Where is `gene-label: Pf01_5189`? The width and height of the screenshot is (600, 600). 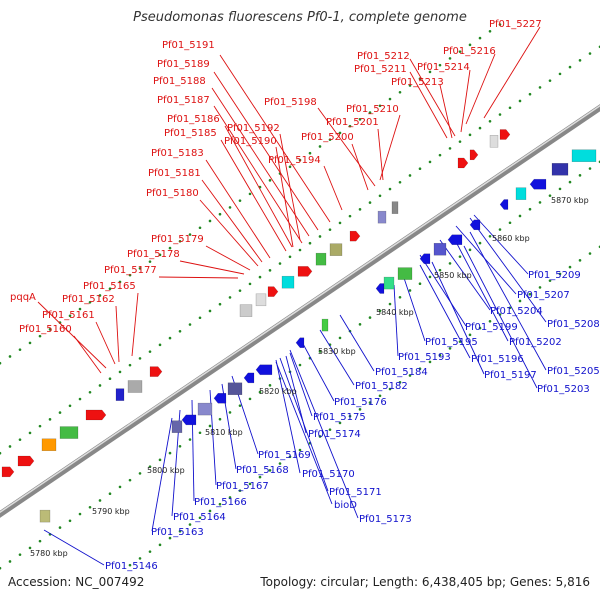 gene-label: Pf01_5189 is located at coordinates (183, 64).